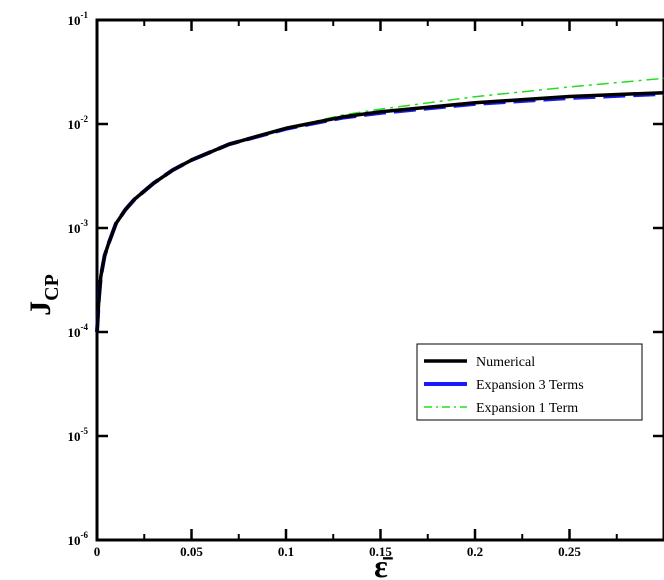 This screenshot has height=580, width=664. I want to click on x-tick-label: 0, so click(97, 551).